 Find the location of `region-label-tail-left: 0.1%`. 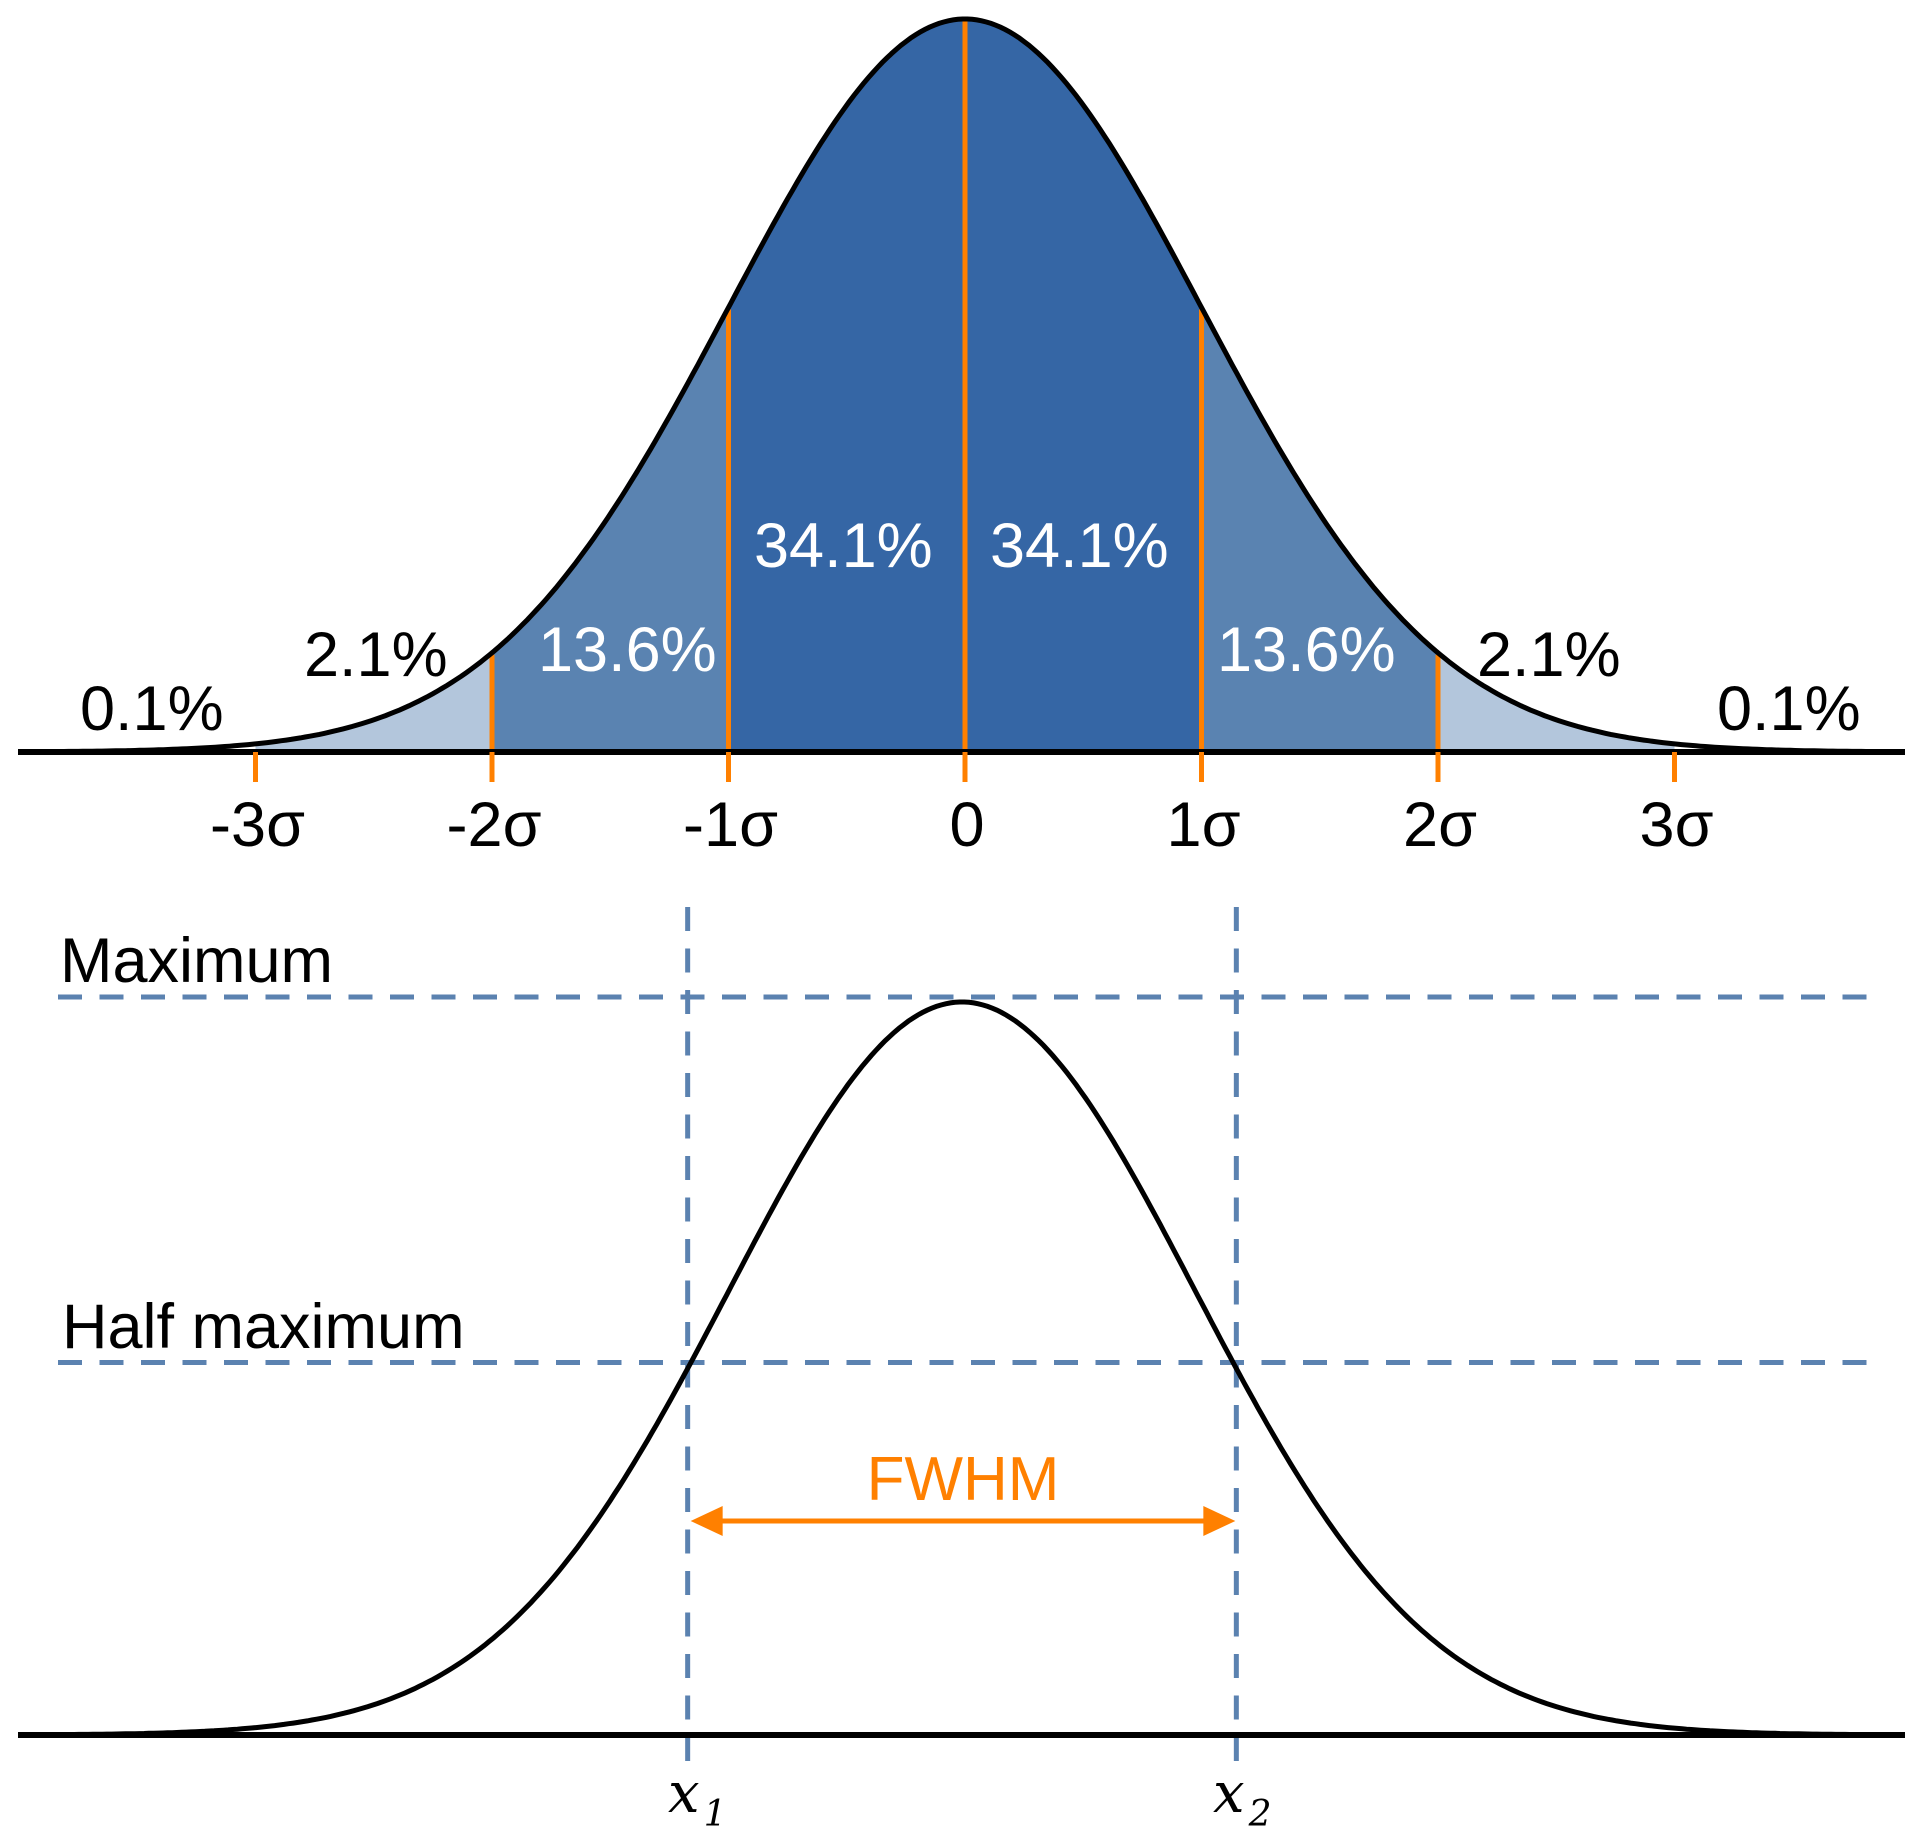

region-label-tail-left: 0.1% is located at coordinates (152, 709).